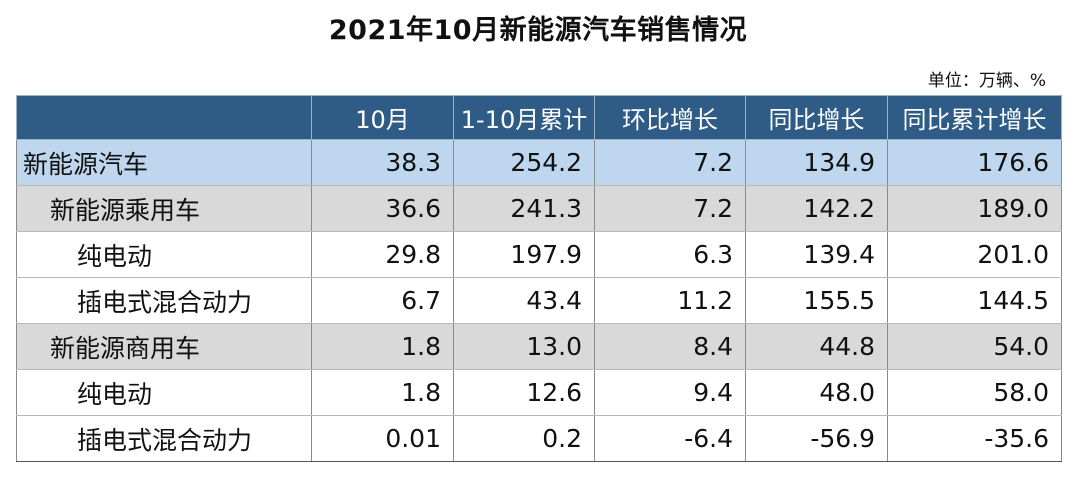  Describe the element at coordinates (670, 392) in the screenshot. I see `table-cell: 9.4` at that location.